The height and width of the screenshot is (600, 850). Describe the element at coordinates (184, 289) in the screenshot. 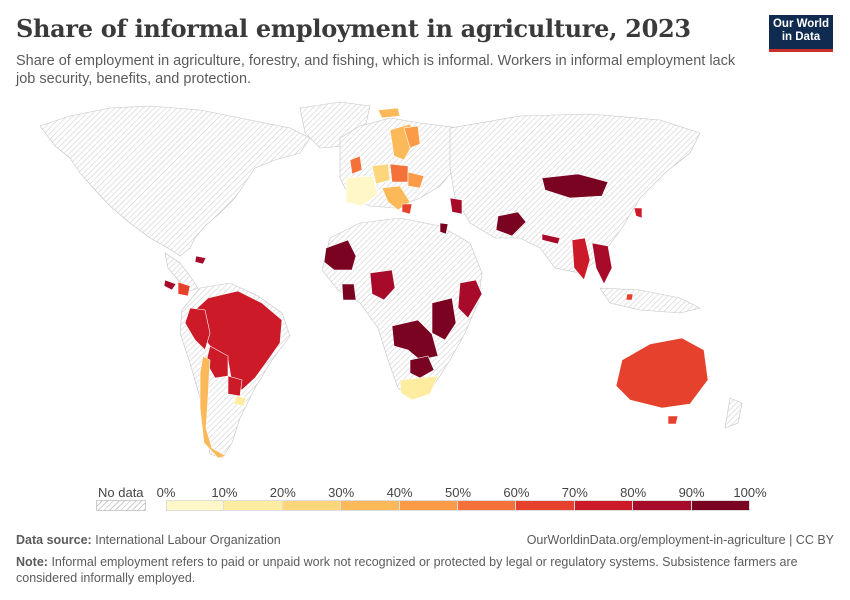

I see `country-colombia` at that location.